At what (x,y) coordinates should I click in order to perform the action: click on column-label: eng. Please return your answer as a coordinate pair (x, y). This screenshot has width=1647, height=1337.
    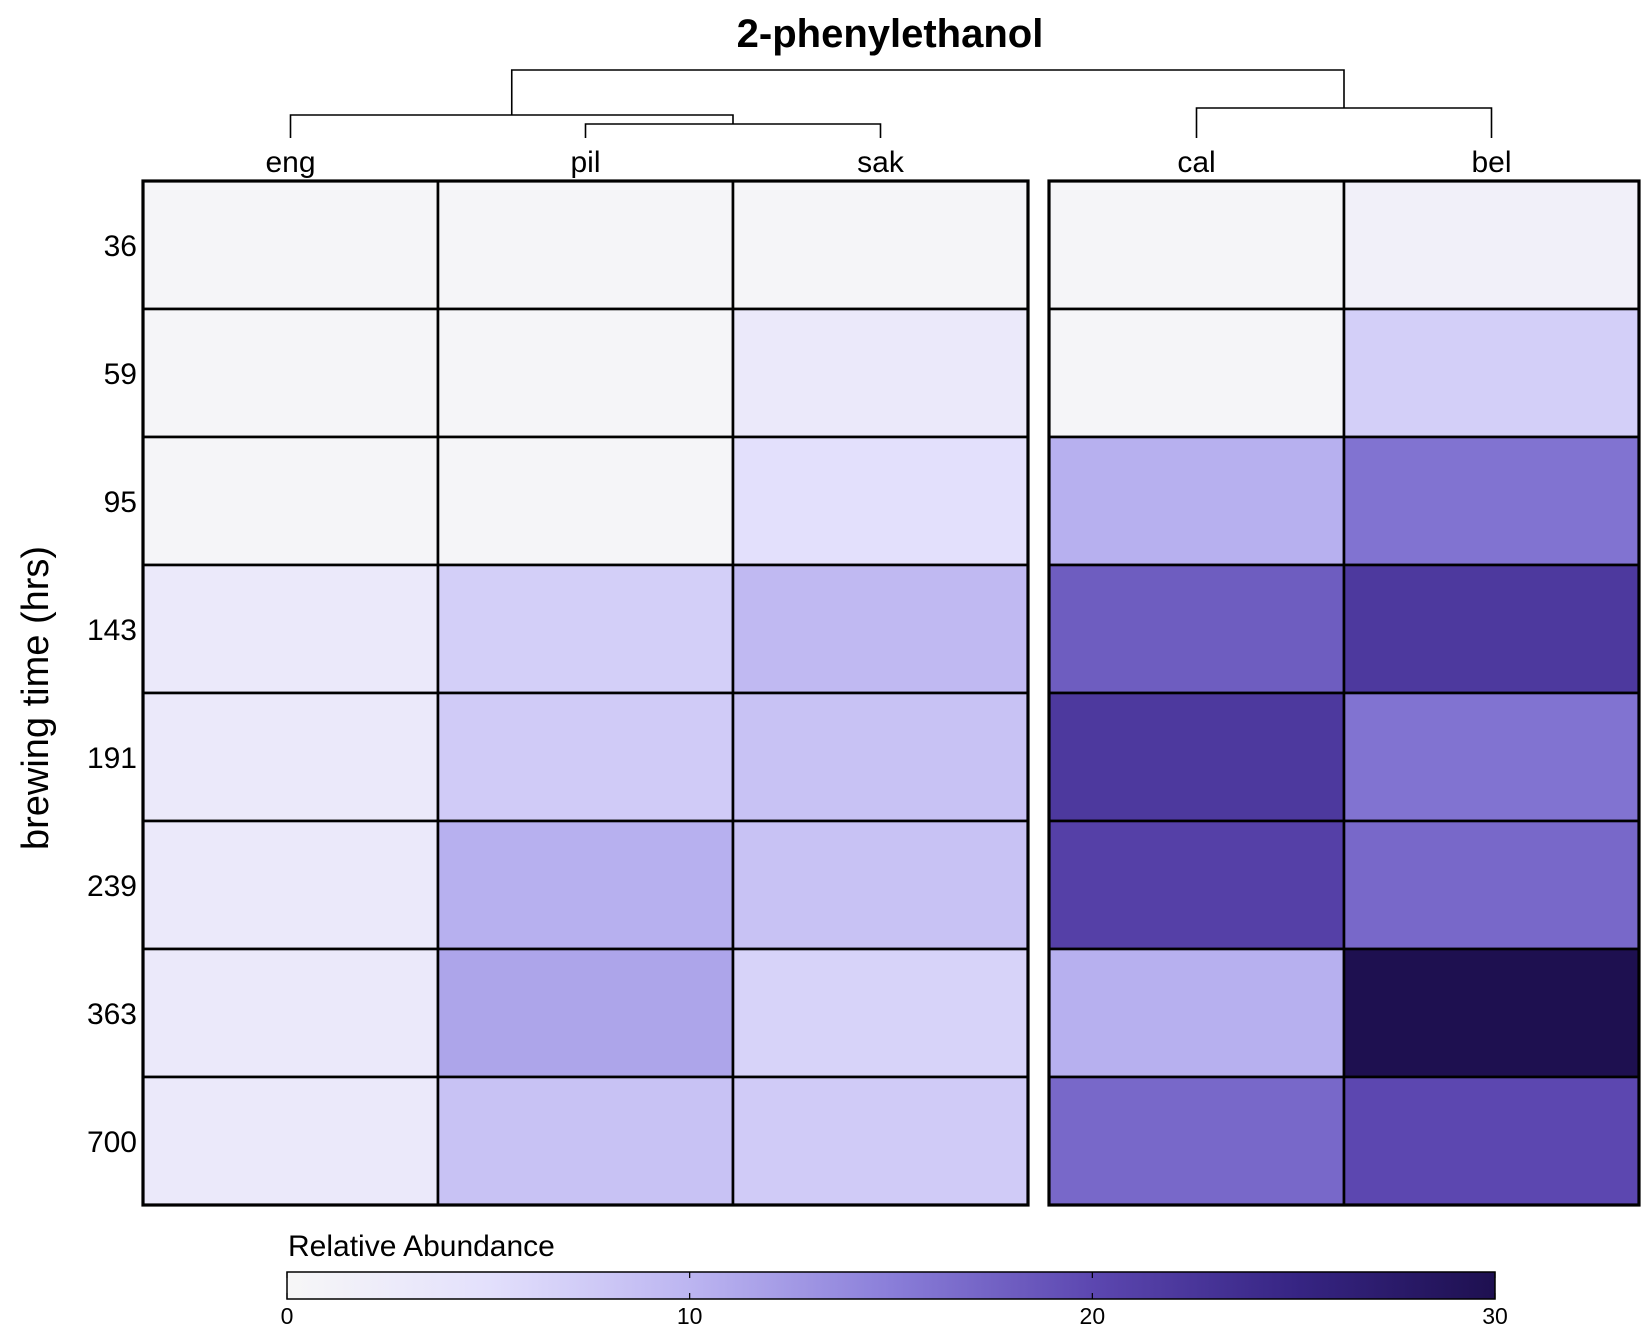
    Looking at the image, I should click on (290, 162).